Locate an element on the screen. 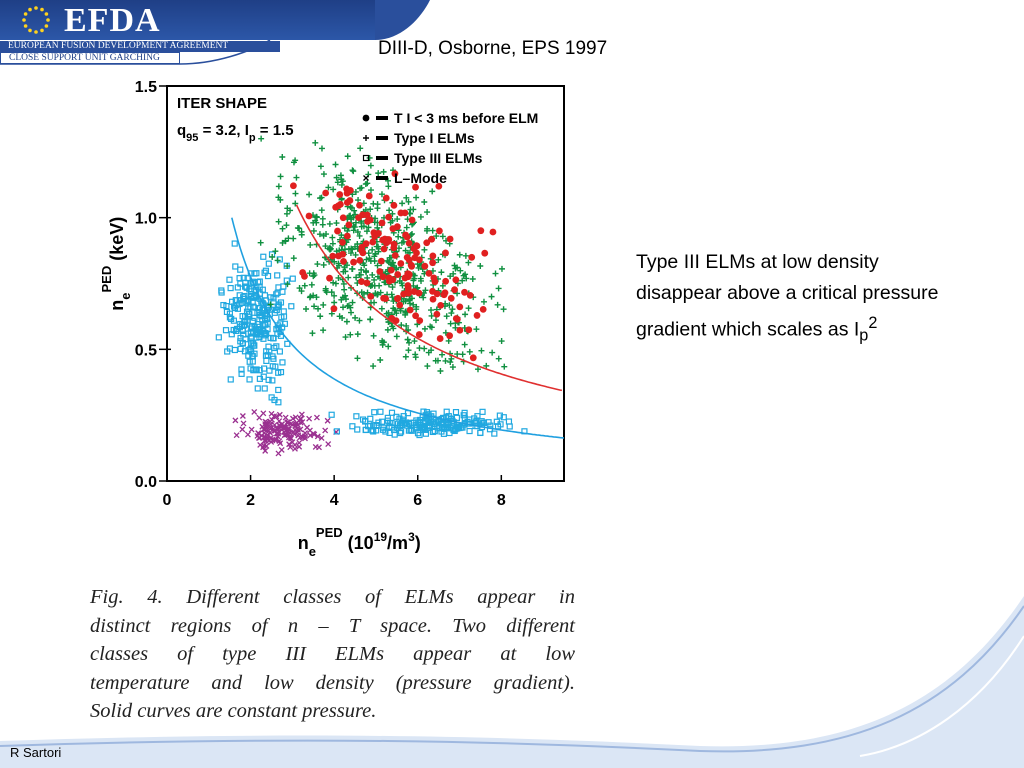  star-icon is located at coordinates (46, 14).